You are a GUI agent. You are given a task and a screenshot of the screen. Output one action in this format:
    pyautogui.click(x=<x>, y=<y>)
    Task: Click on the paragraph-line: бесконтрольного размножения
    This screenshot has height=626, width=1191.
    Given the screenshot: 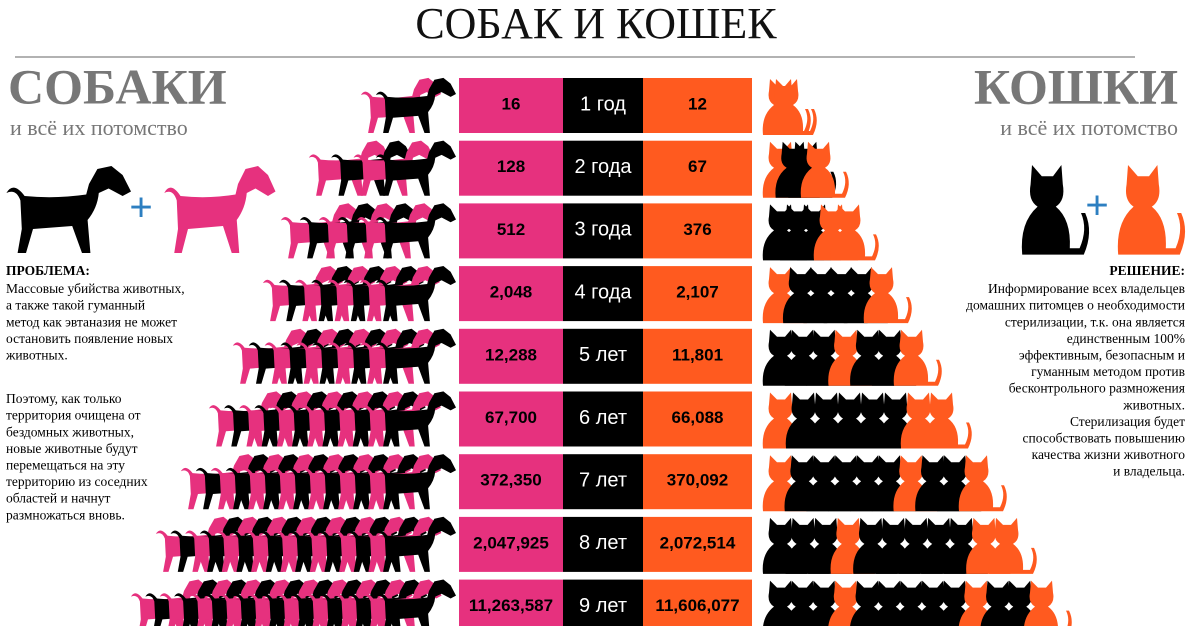 What is the action you would take?
    pyautogui.click(x=1097, y=388)
    